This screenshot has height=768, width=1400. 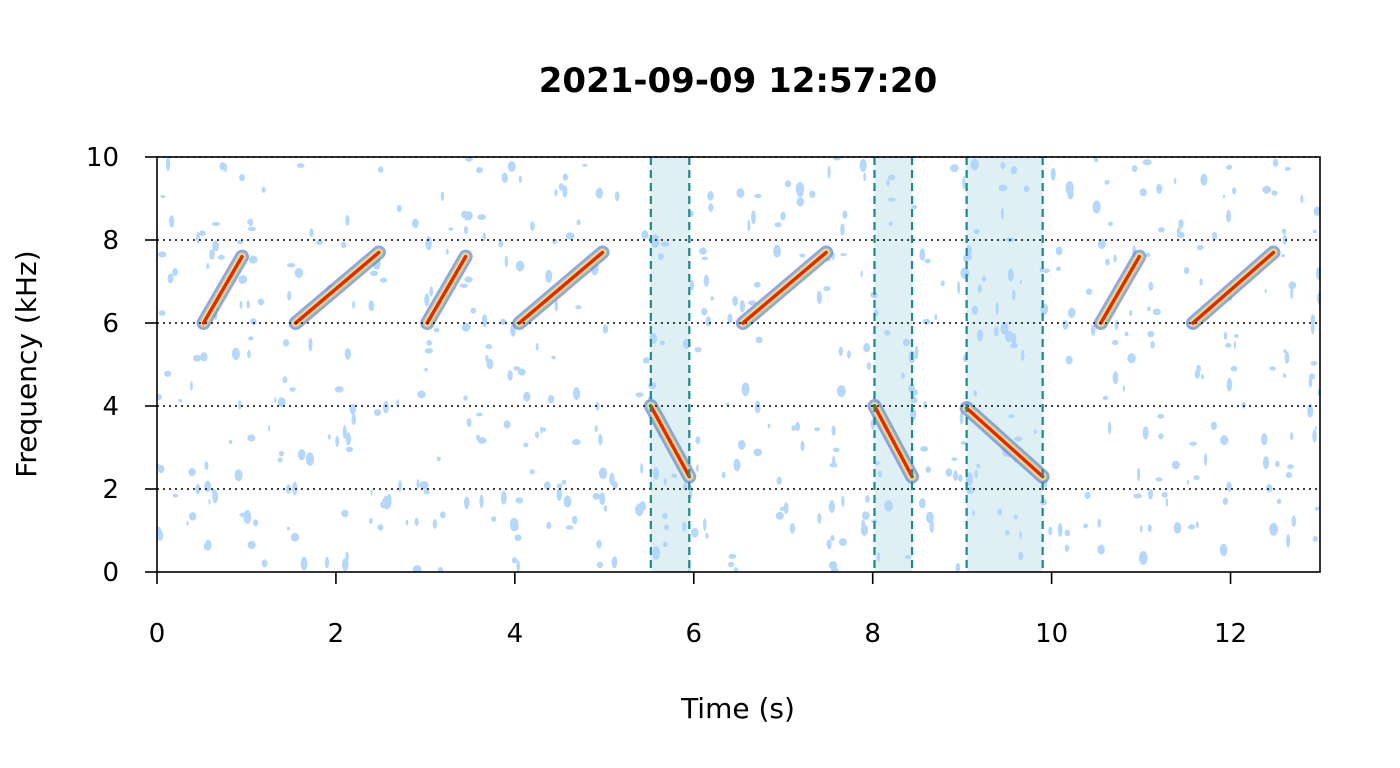 What do you see at coordinates (110, 490) in the screenshot?
I see `y-tick-label: 2` at bounding box center [110, 490].